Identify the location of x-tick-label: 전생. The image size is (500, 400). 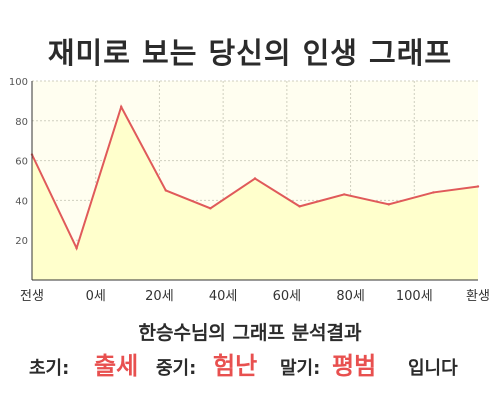
(32, 296).